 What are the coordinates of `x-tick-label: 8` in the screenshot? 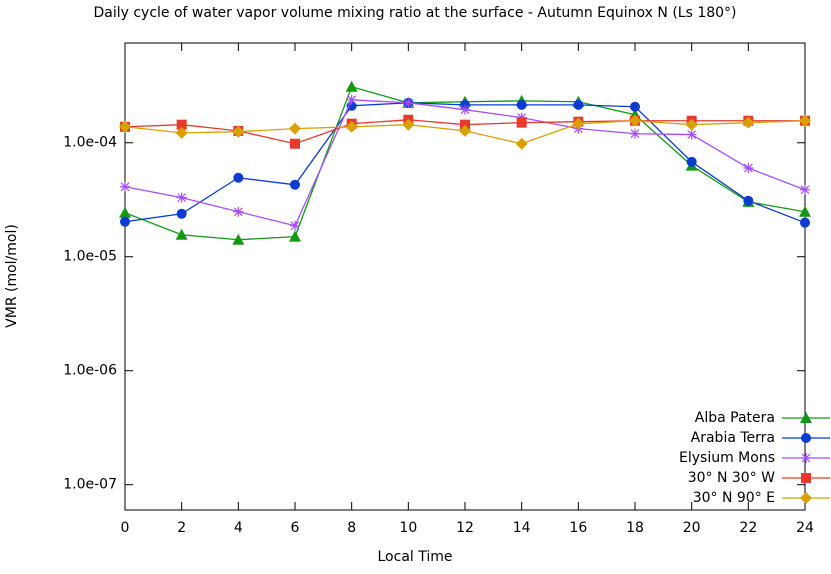 It's located at (351, 528).